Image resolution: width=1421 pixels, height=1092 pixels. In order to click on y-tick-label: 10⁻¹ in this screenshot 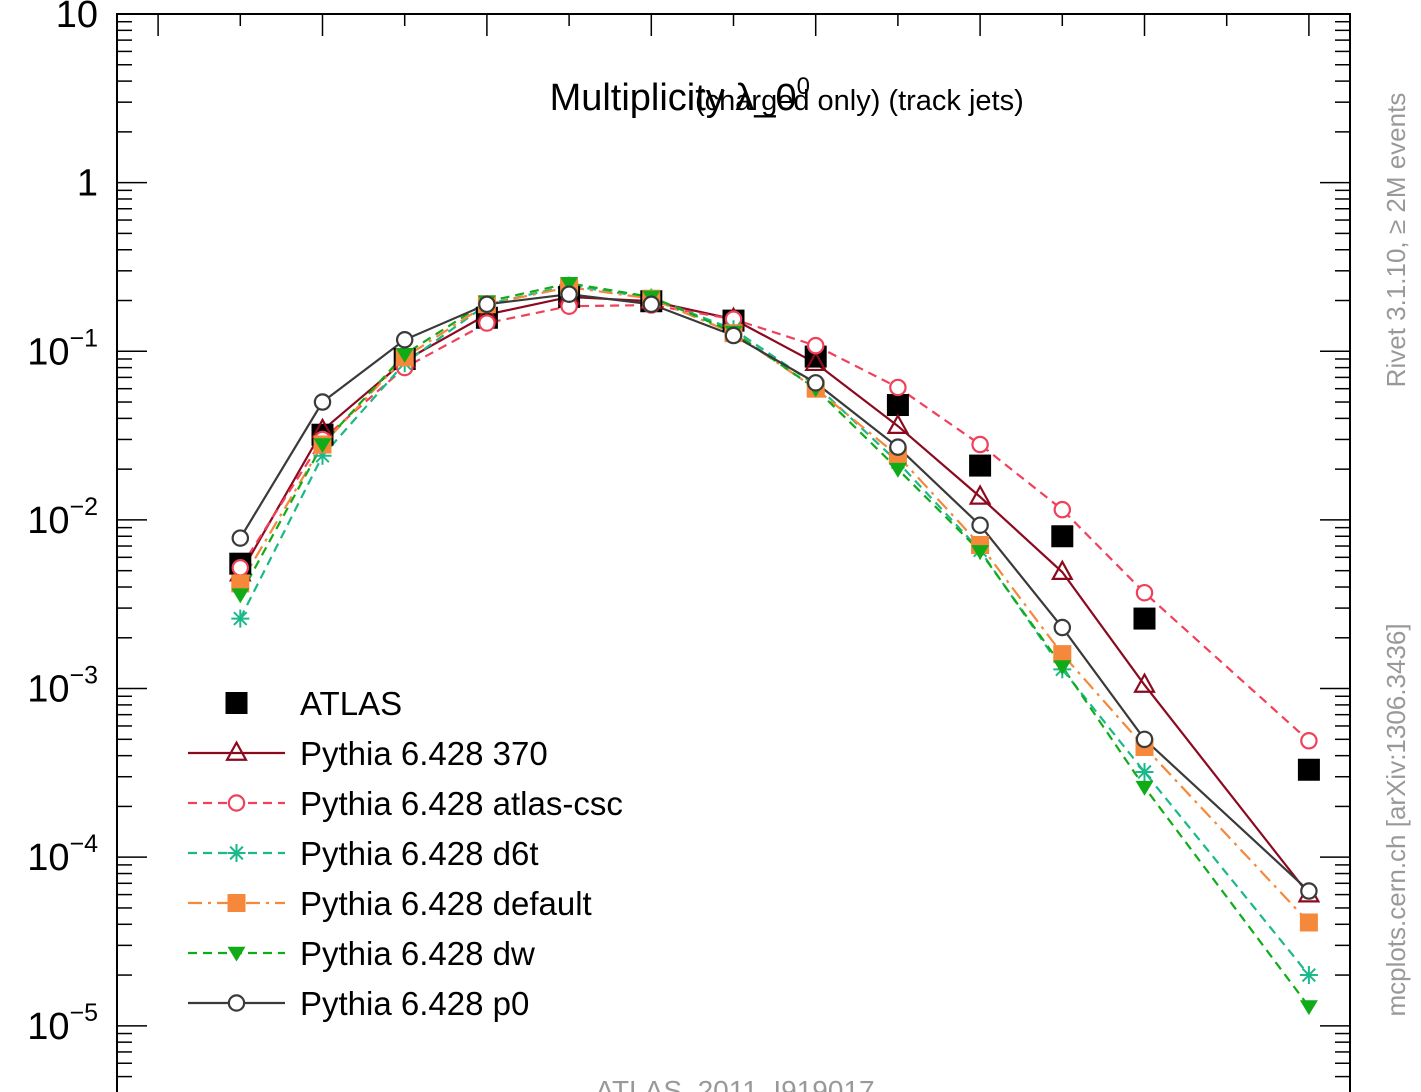, I will do `click(62, 348)`.